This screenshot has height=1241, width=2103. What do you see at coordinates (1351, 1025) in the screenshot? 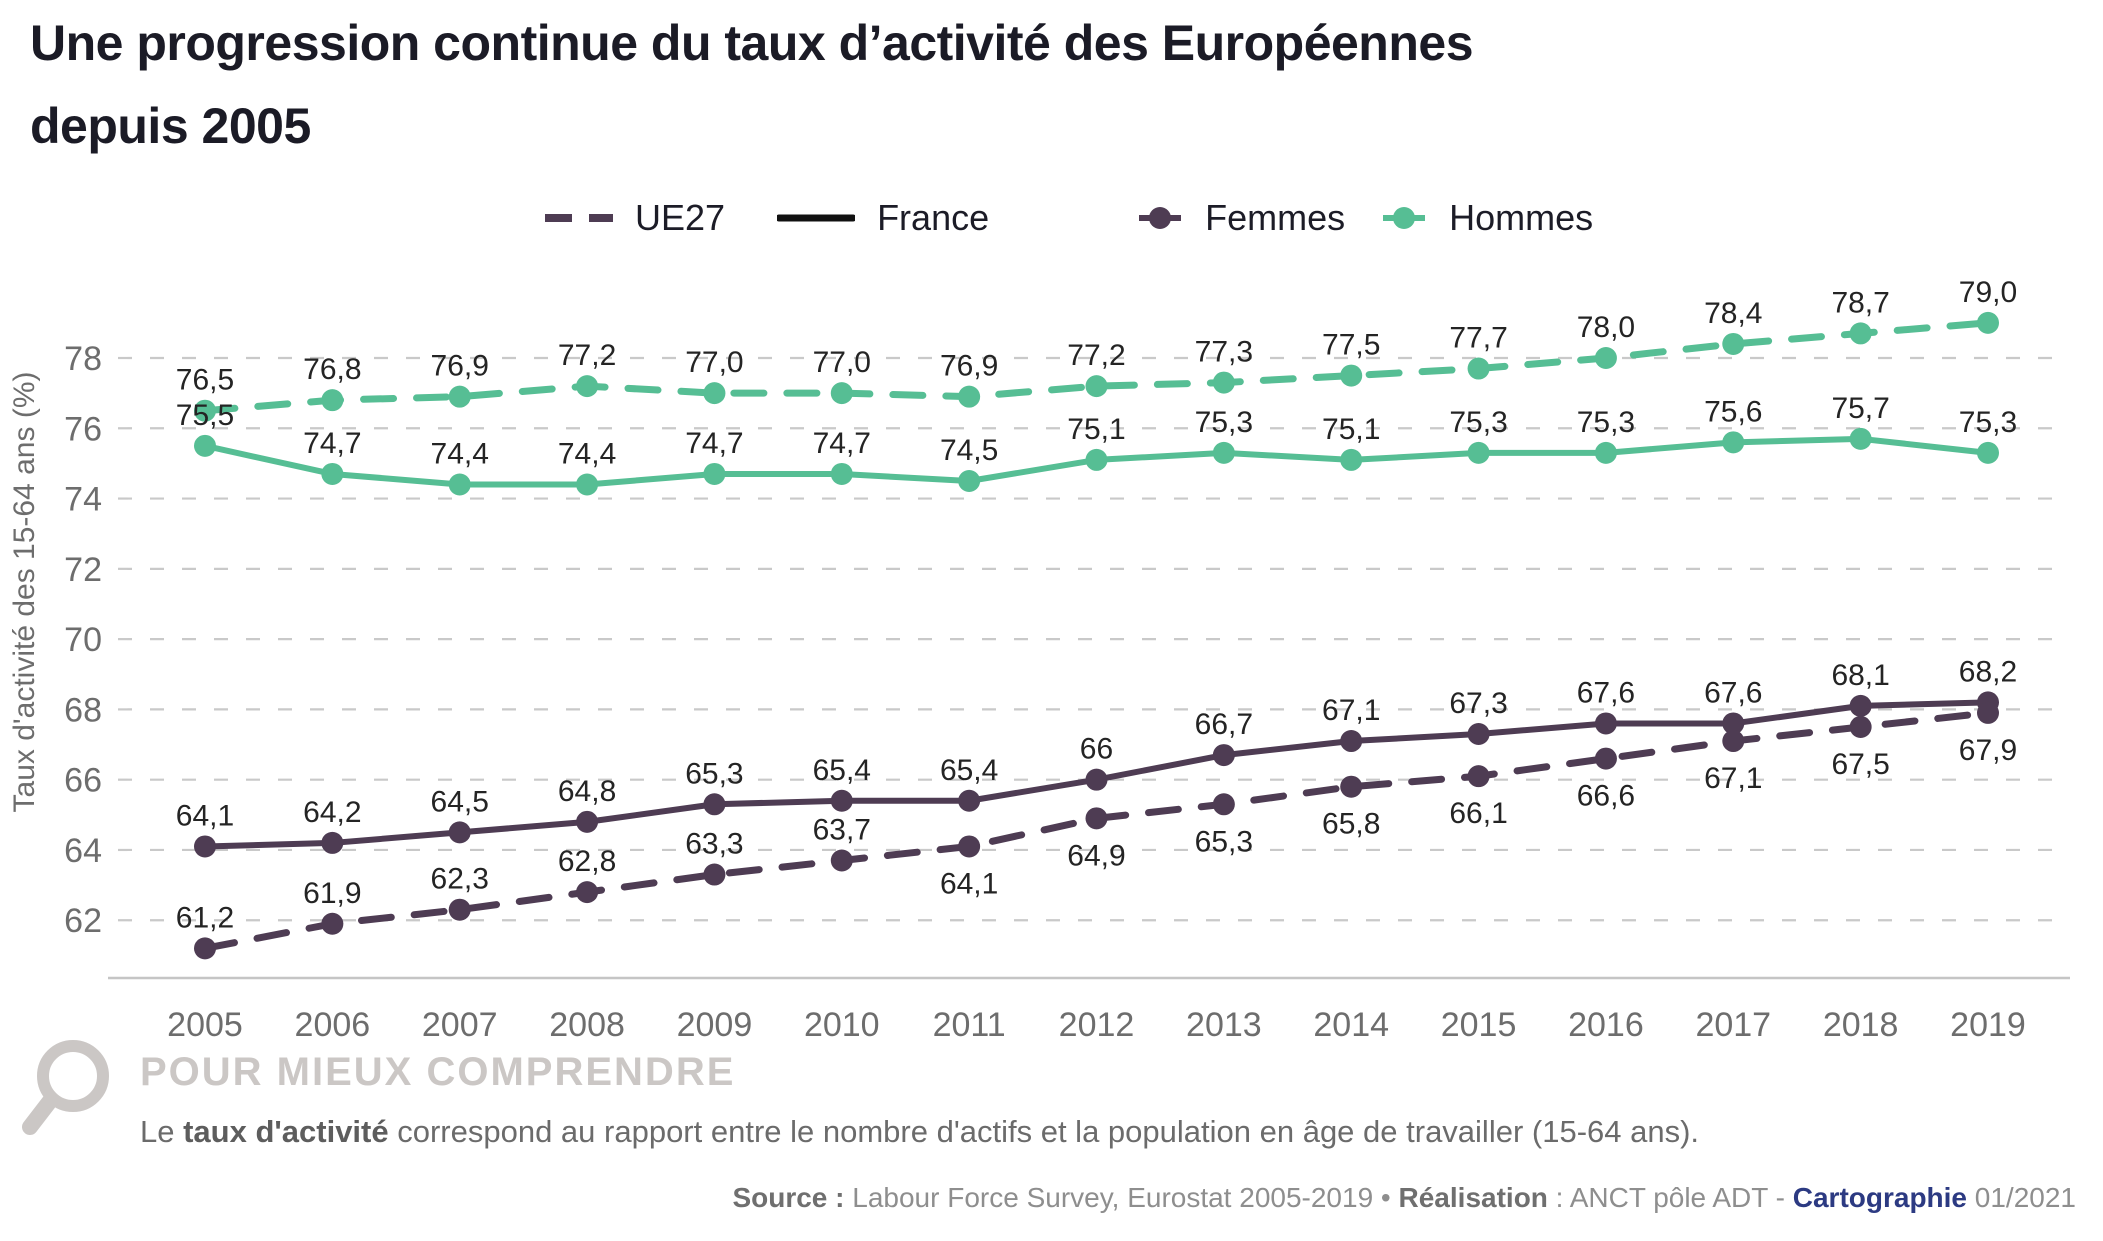
I see `x-tick-label: 2014` at bounding box center [1351, 1025].